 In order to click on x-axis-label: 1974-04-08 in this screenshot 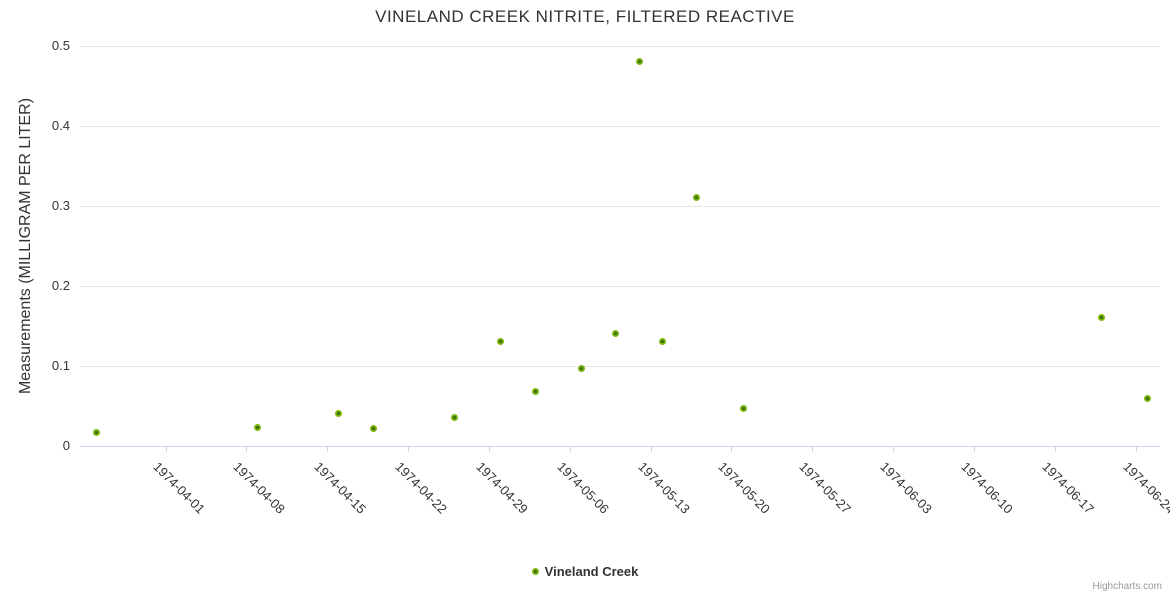, I will do `click(259, 487)`.